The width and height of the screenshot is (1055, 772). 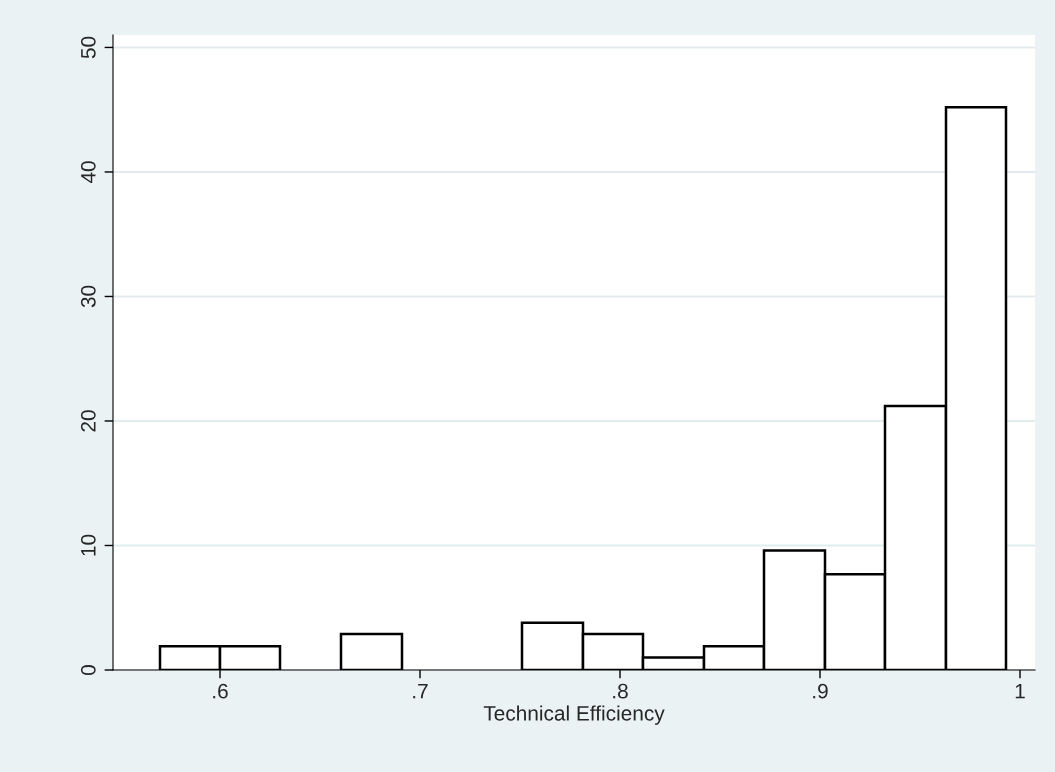 What do you see at coordinates (88, 296) in the screenshot?
I see `y-tick-label: 30` at bounding box center [88, 296].